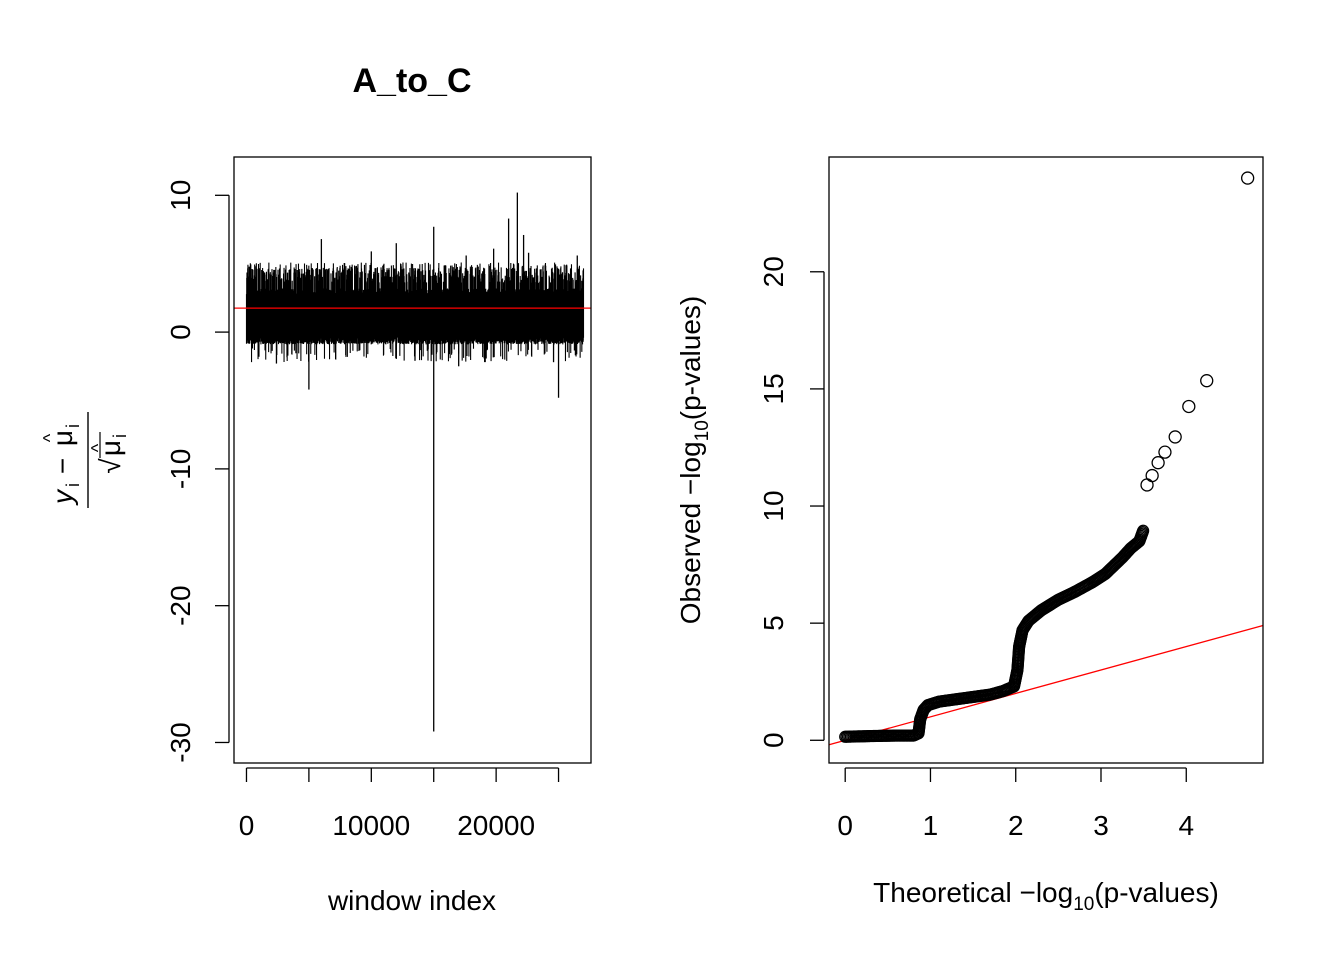 This screenshot has width=1344, height=965. I want to click on residual-x-tick-label-1: 10000, so click(371, 825).